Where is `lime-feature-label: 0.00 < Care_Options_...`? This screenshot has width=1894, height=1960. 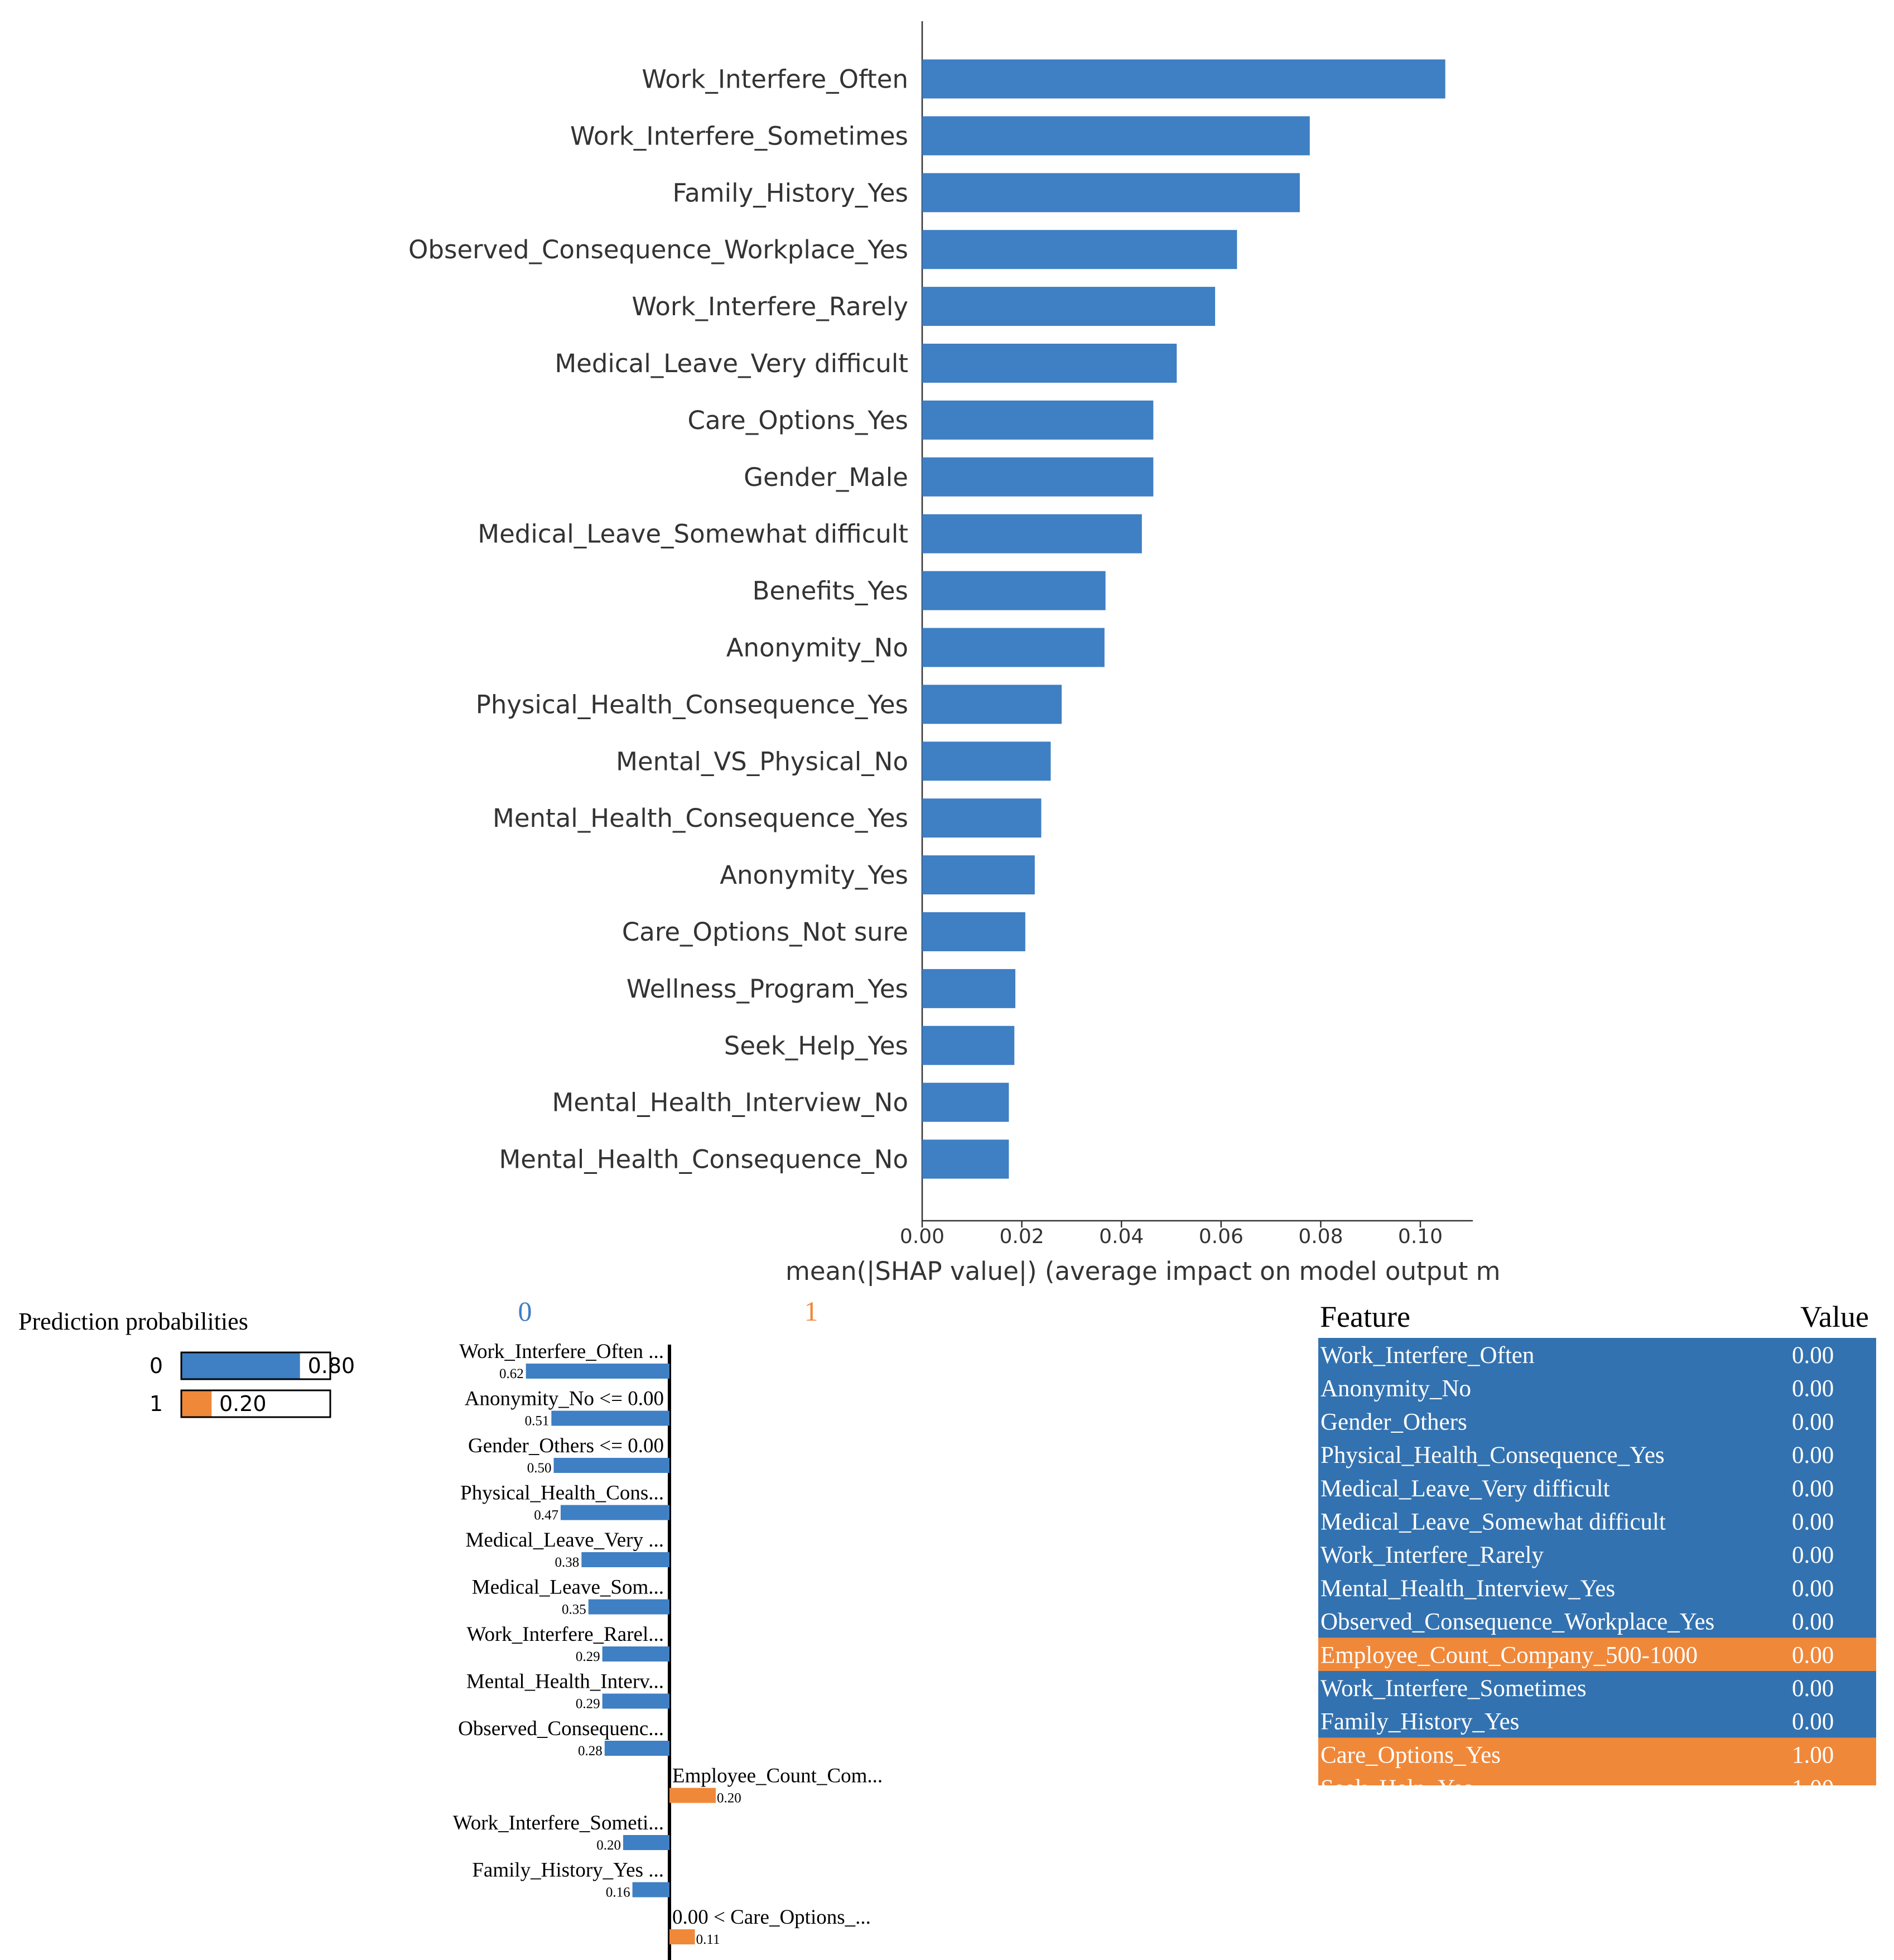 lime-feature-label: 0.00 < Care_Options_... is located at coordinates (771, 1917).